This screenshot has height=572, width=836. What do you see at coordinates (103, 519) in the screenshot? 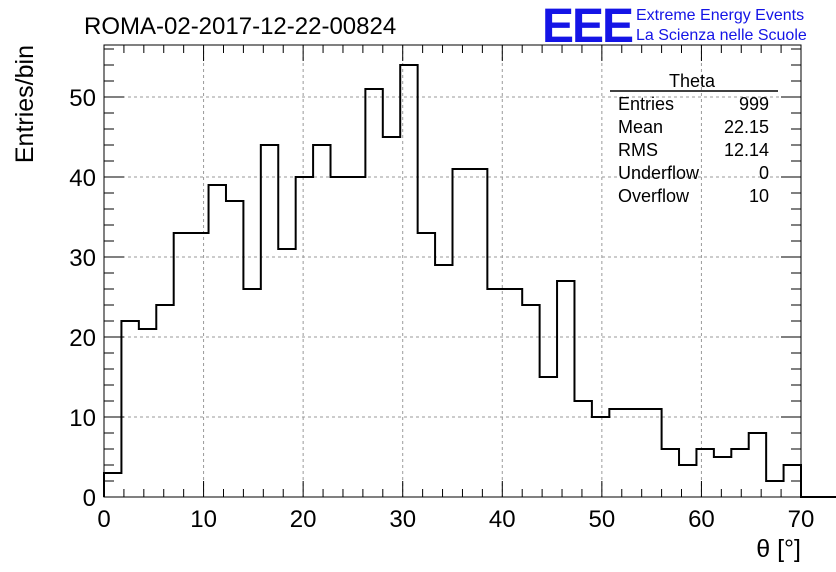
I see `x-tick-label: 0` at bounding box center [103, 519].